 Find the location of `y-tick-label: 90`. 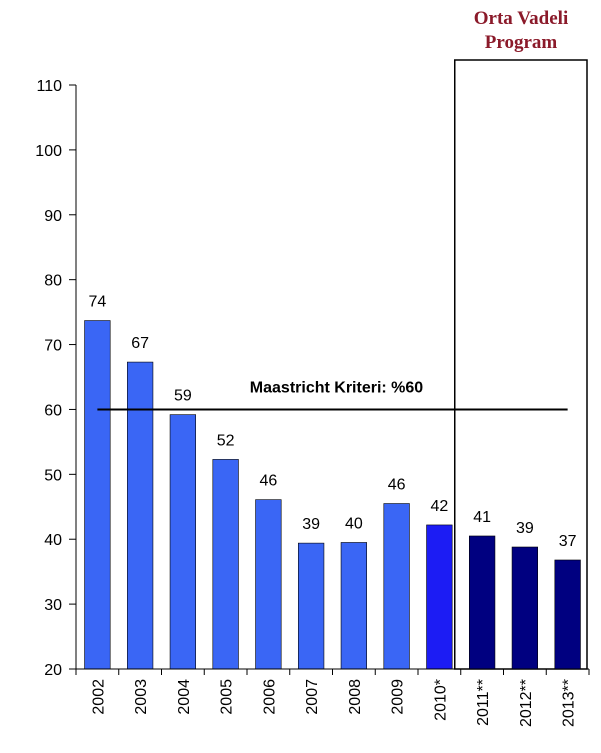

y-tick-label: 90 is located at coordinates (53, 216).